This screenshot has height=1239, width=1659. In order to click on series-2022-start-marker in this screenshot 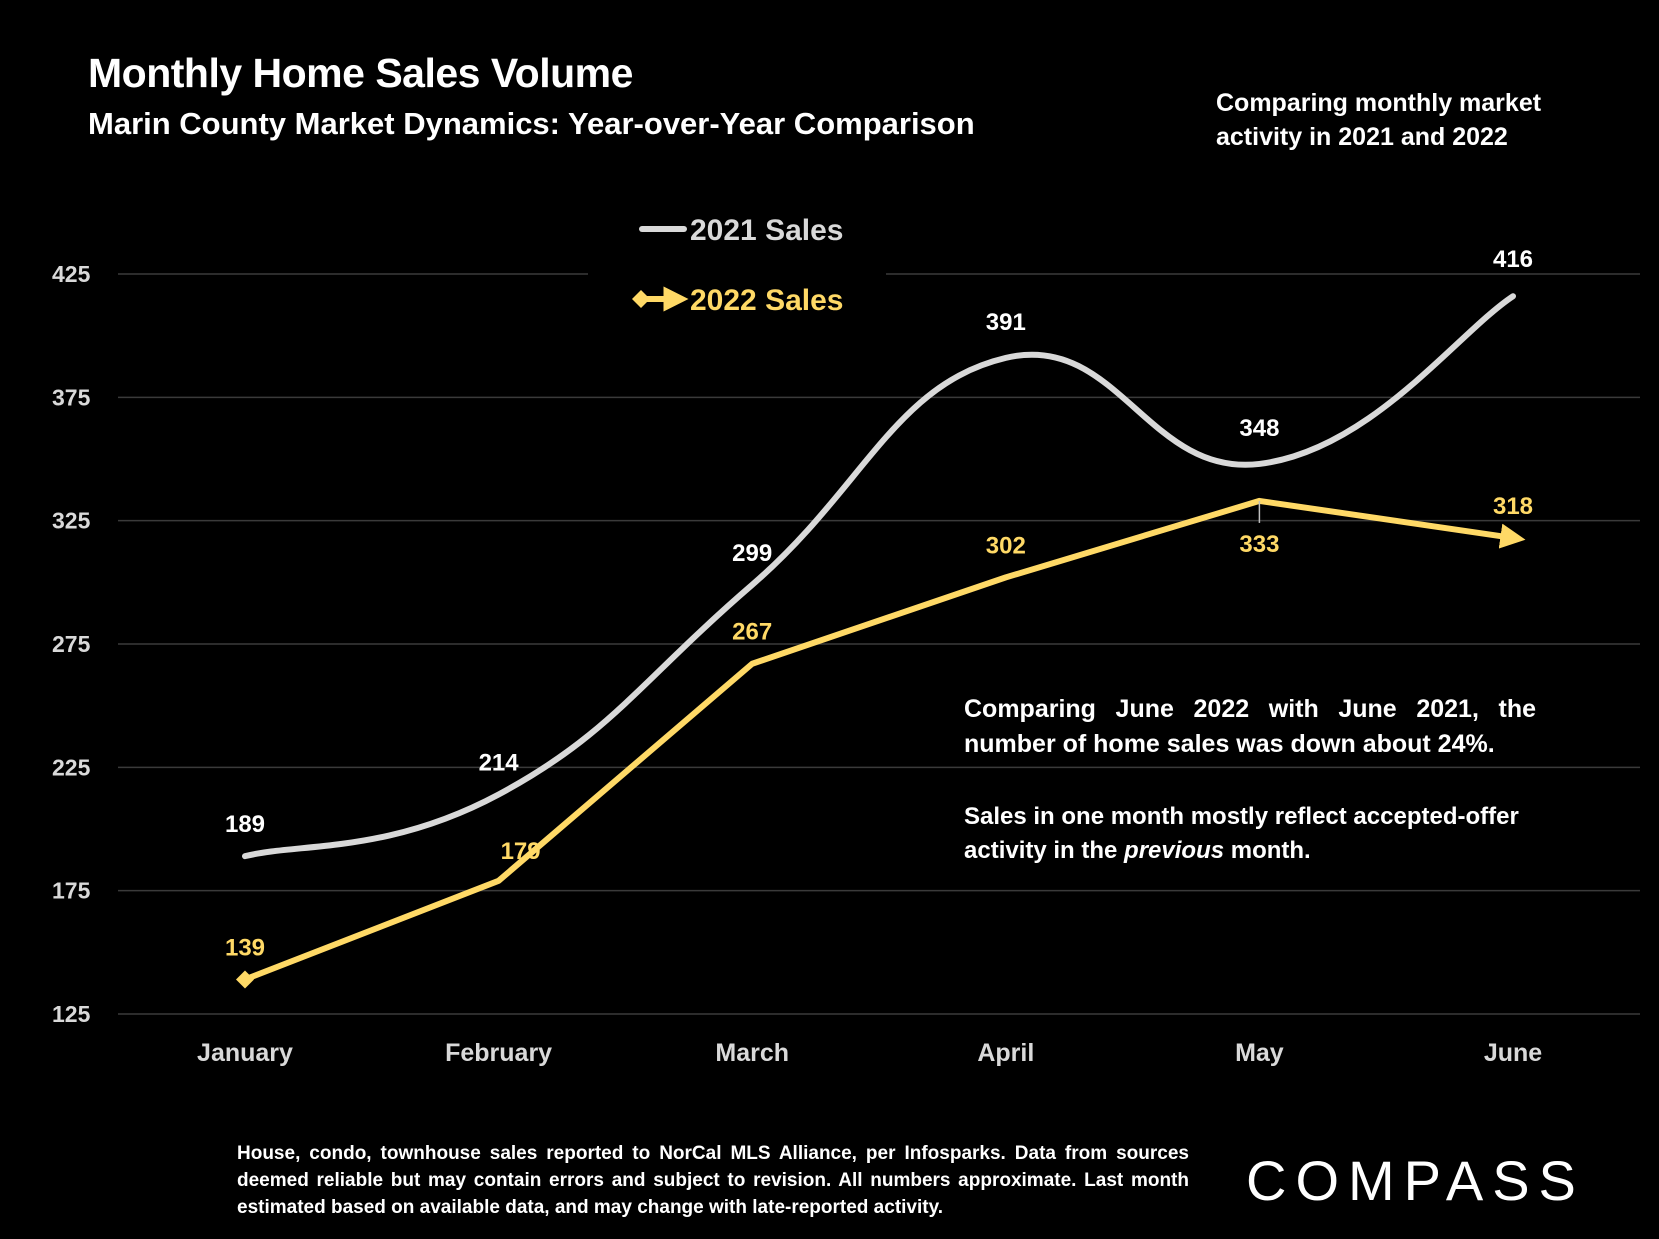, I will do `click(245, 979)`.